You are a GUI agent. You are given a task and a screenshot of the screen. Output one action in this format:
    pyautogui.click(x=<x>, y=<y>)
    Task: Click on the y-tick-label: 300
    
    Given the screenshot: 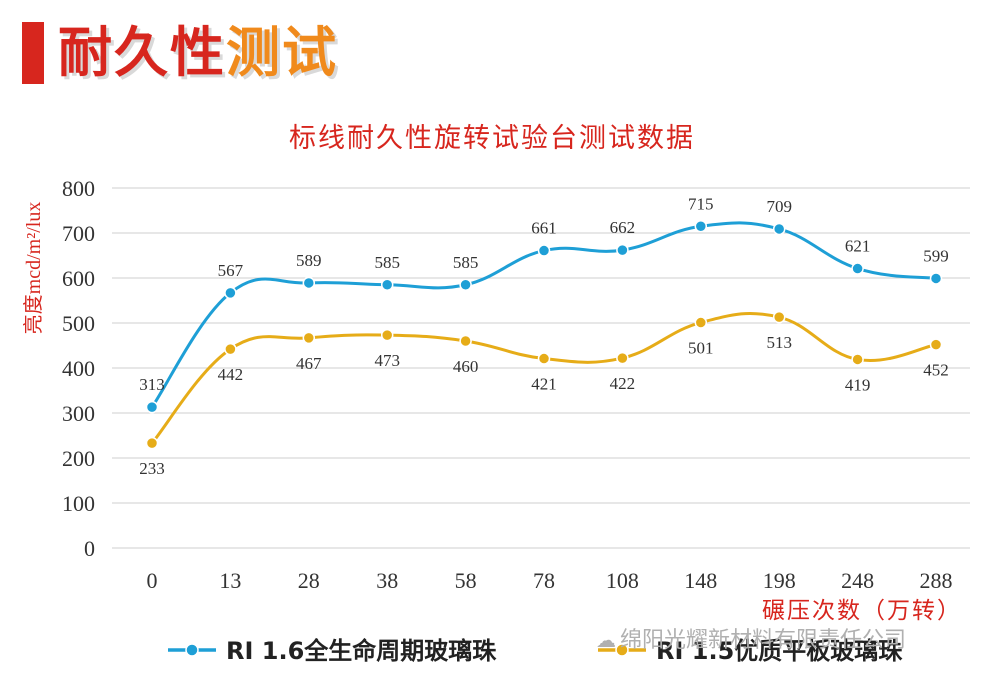 What is the action you would take?
    pyautogui.click(x=78, y=413)
    